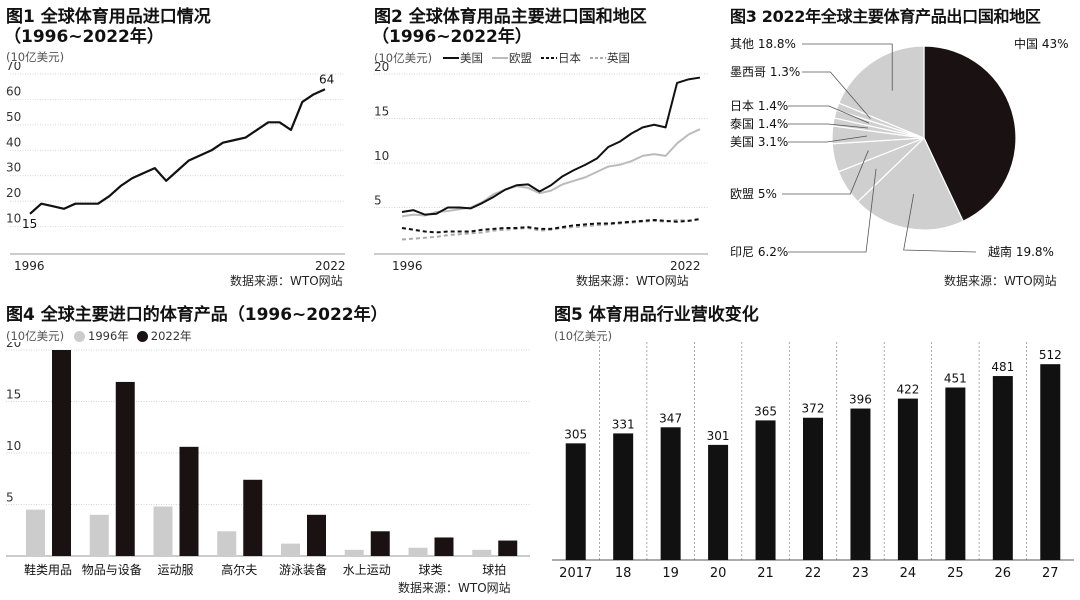 The width and height of the screenshot is (1080, 600). Describe the element at coordinates (378, 201) in the screenshot. I see `figure2-ytick-label: 5` at that location.